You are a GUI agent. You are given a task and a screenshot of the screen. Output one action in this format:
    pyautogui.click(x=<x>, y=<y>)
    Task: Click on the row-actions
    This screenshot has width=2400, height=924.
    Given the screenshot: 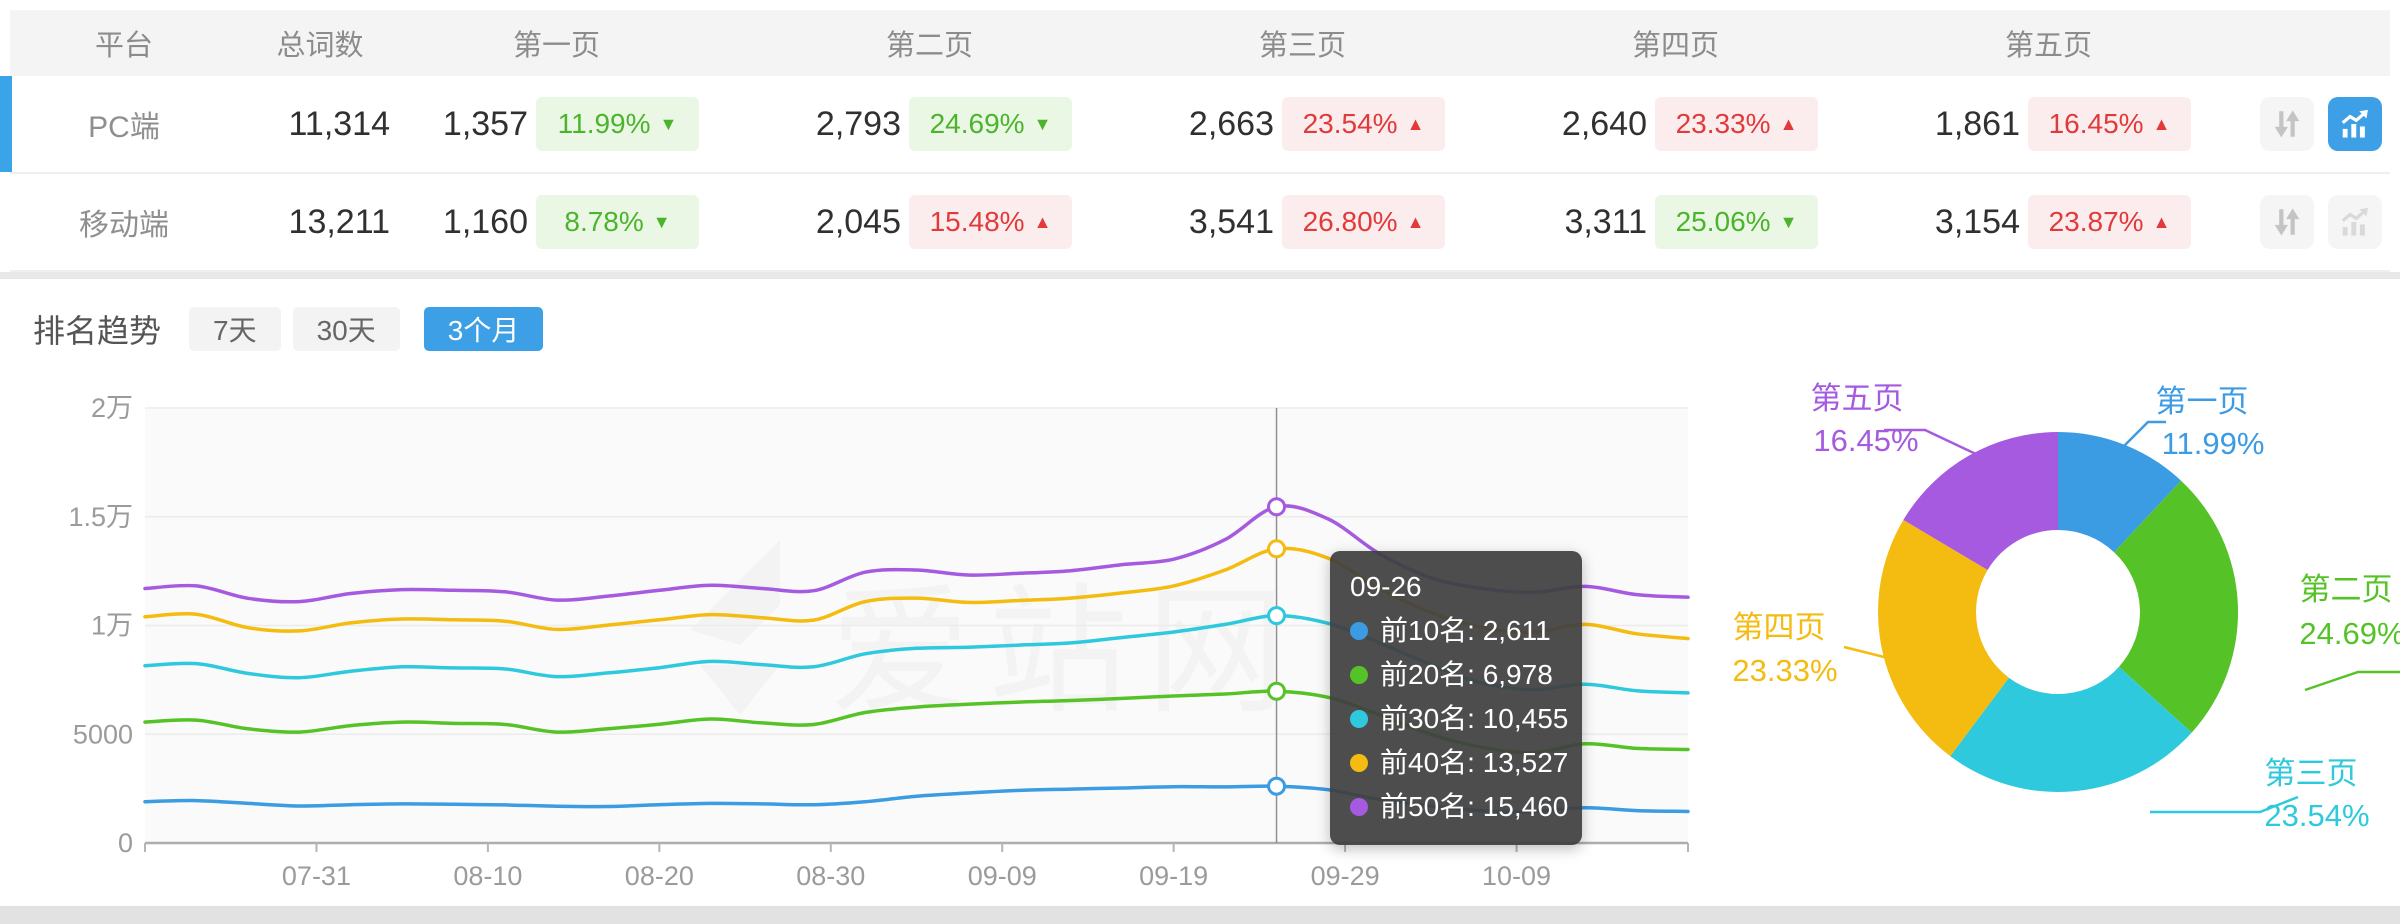 What is the action you would take?
    pyautogui.click(x=2322, y=222)
    